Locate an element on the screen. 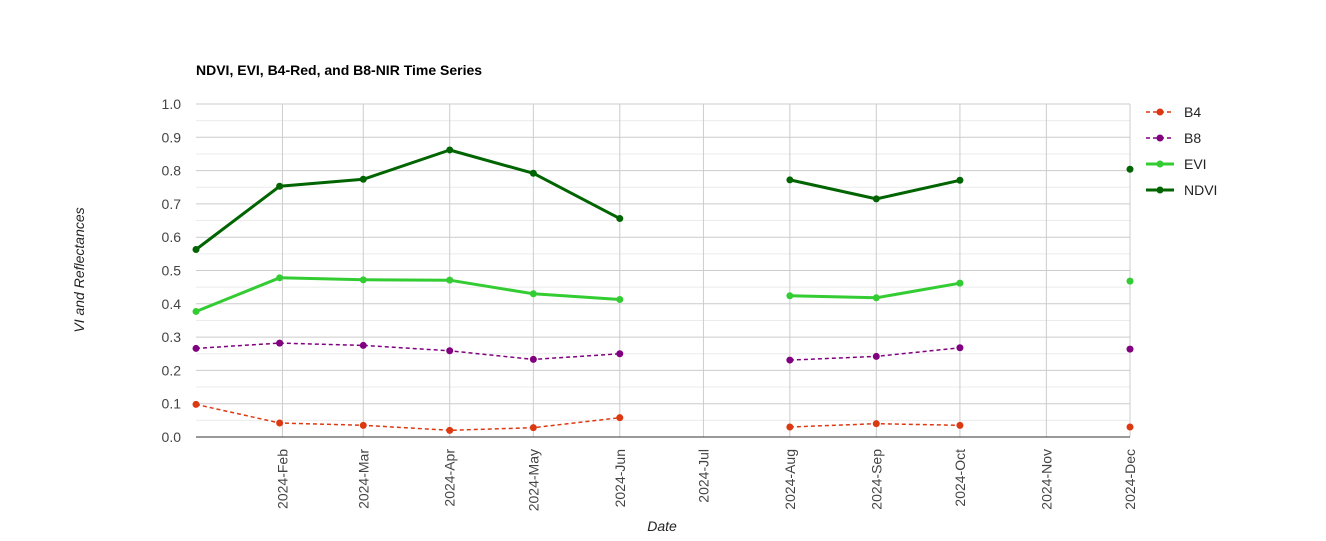 Image resolution: width=1326 pixels, height=541 pixels. x-axis-title: Date is located at coordinates (662, 526).